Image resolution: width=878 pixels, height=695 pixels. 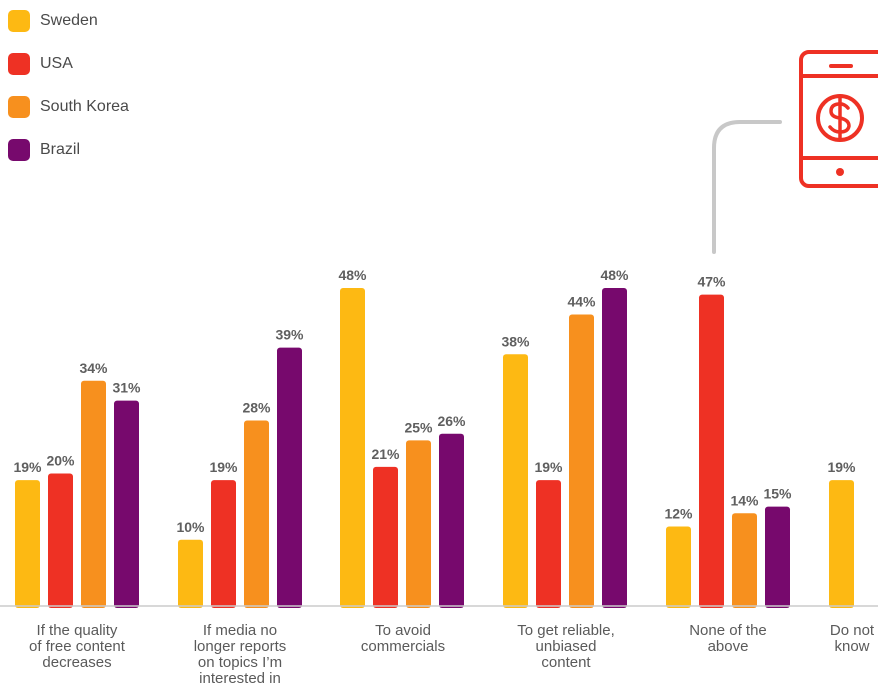 I want to click on category-label-line: If the quality, so click(x=77, y=630).